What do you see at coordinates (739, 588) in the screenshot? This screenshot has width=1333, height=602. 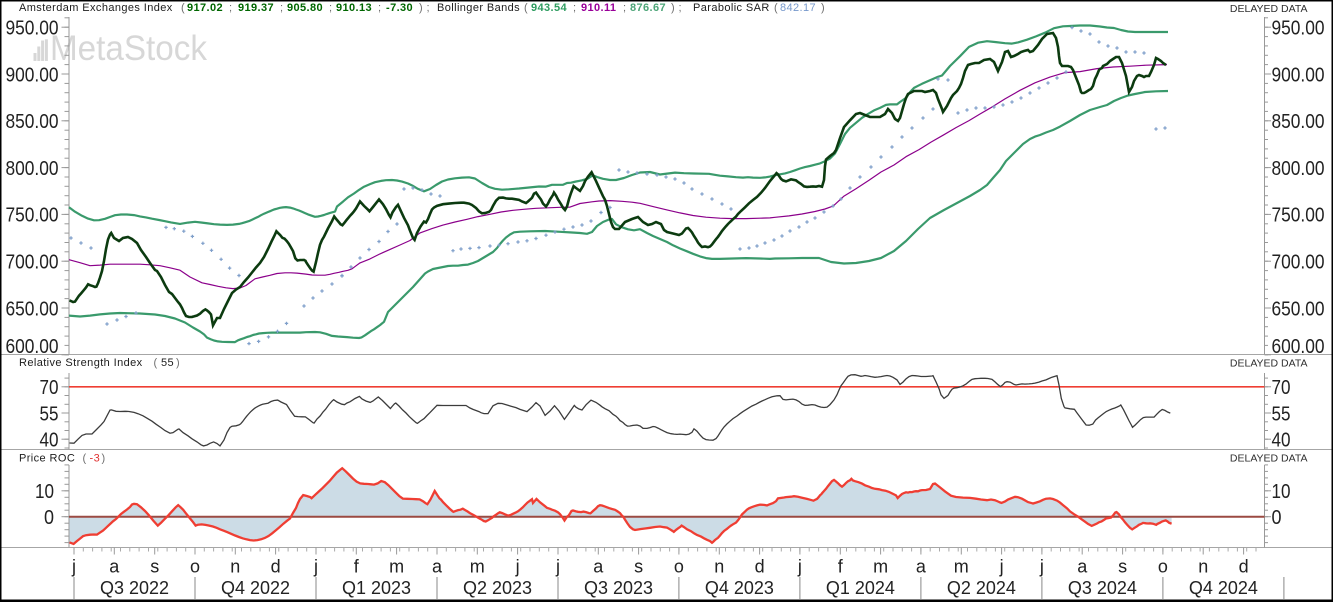 I see `svg-text: Q4 2023` at bounding box center [739, 588].